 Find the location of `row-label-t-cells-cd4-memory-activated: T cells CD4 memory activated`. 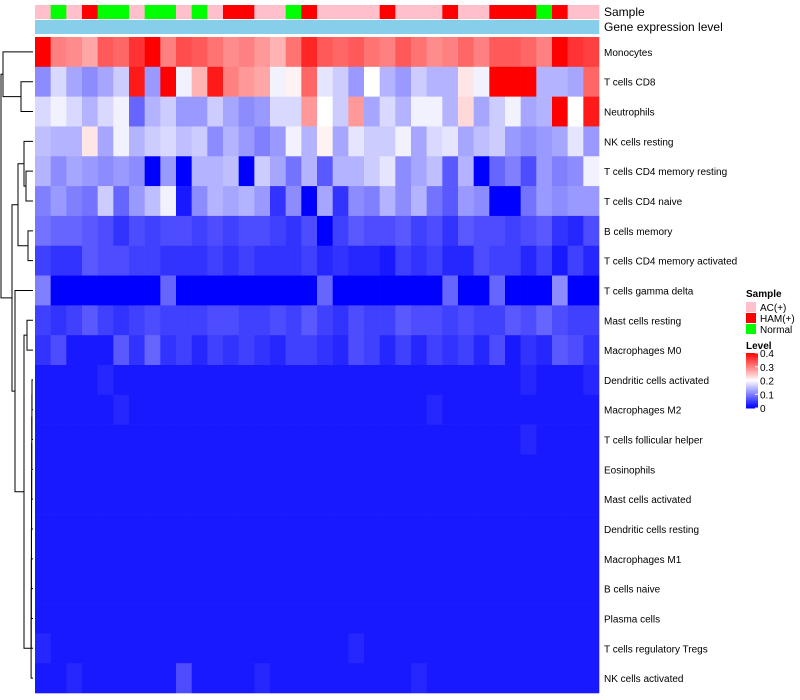

row-label-t-cells-cd4-memory-activated: T cells CD4 memory activated is located at coordinates (670, 262).